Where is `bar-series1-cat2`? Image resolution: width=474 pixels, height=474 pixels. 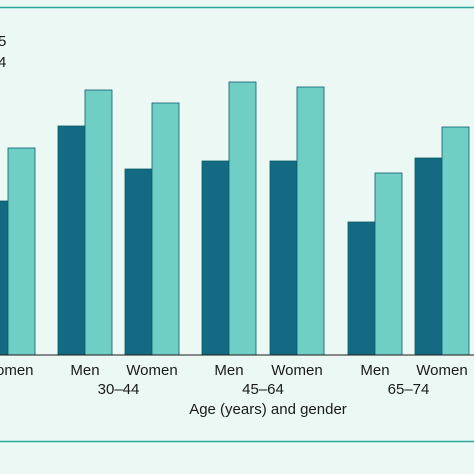 bar-series1-cat2 is located at coordinates (138, 262).